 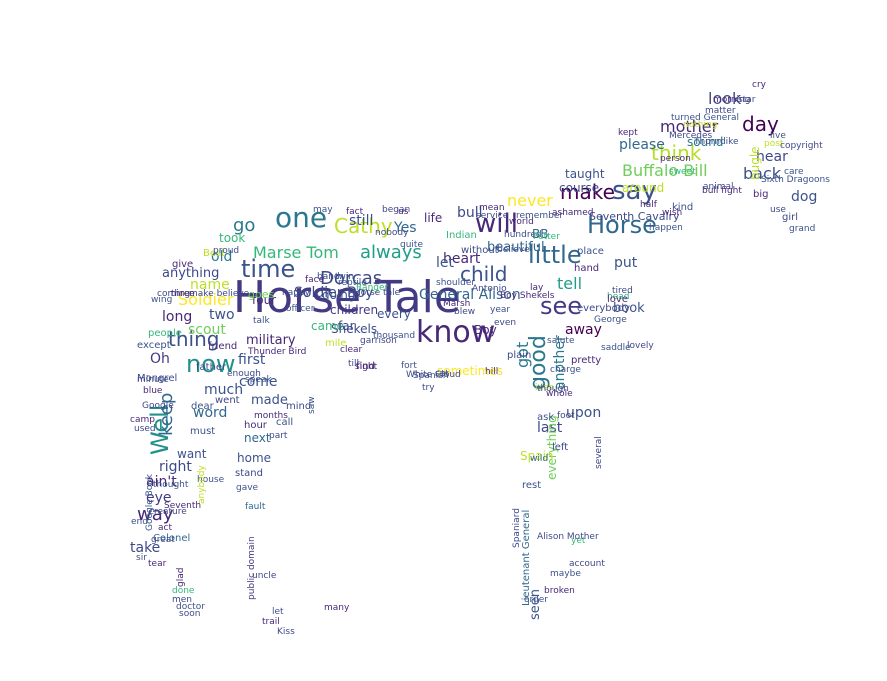 I want to click on cloud-word: BB, so click(x=540, y=234).